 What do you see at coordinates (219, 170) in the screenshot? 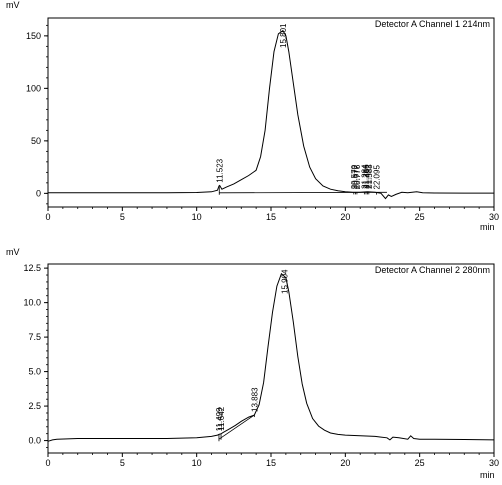
I see `peak-label: 11.523` at bounding box center [219, 170].